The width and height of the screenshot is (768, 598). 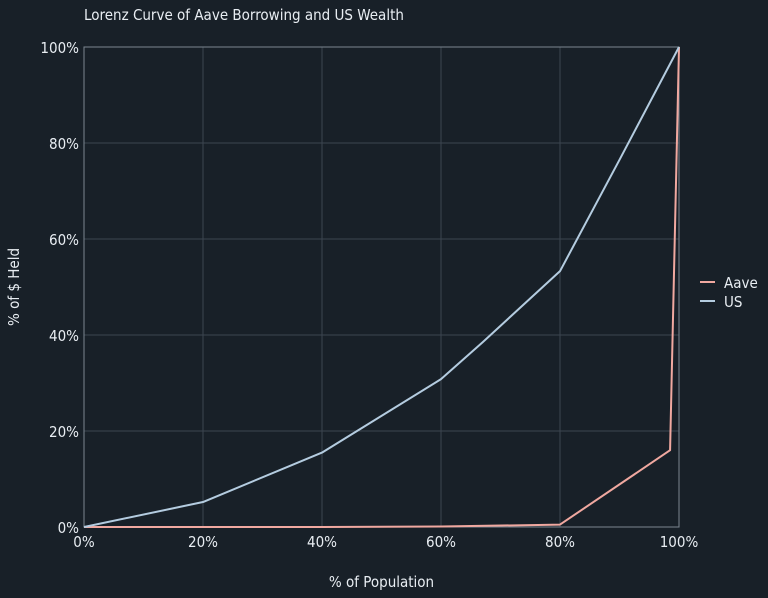 What do you see at coordinates (59, 48) in the screenshot?
I see `y-tick-label: 100%` at bounding box center [59, 48].